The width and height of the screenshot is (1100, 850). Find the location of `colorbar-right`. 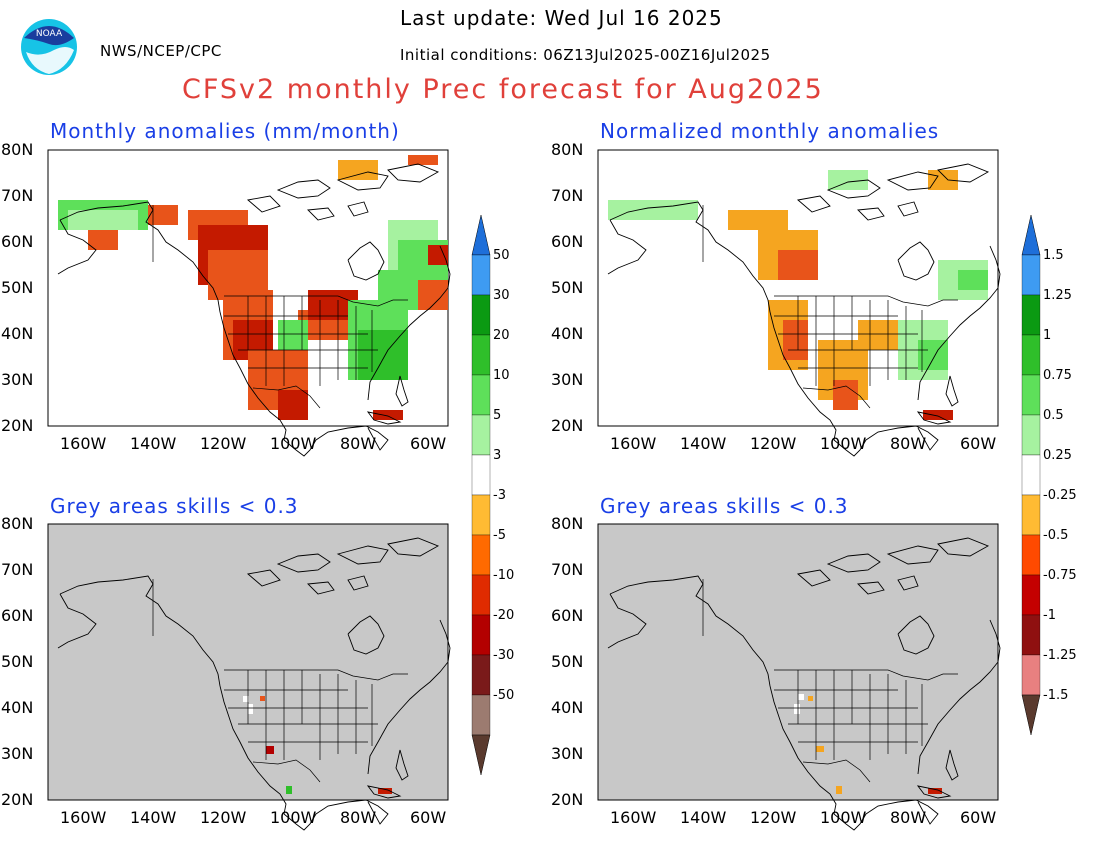

colorbar-right is located at coordinates (1031, 475).